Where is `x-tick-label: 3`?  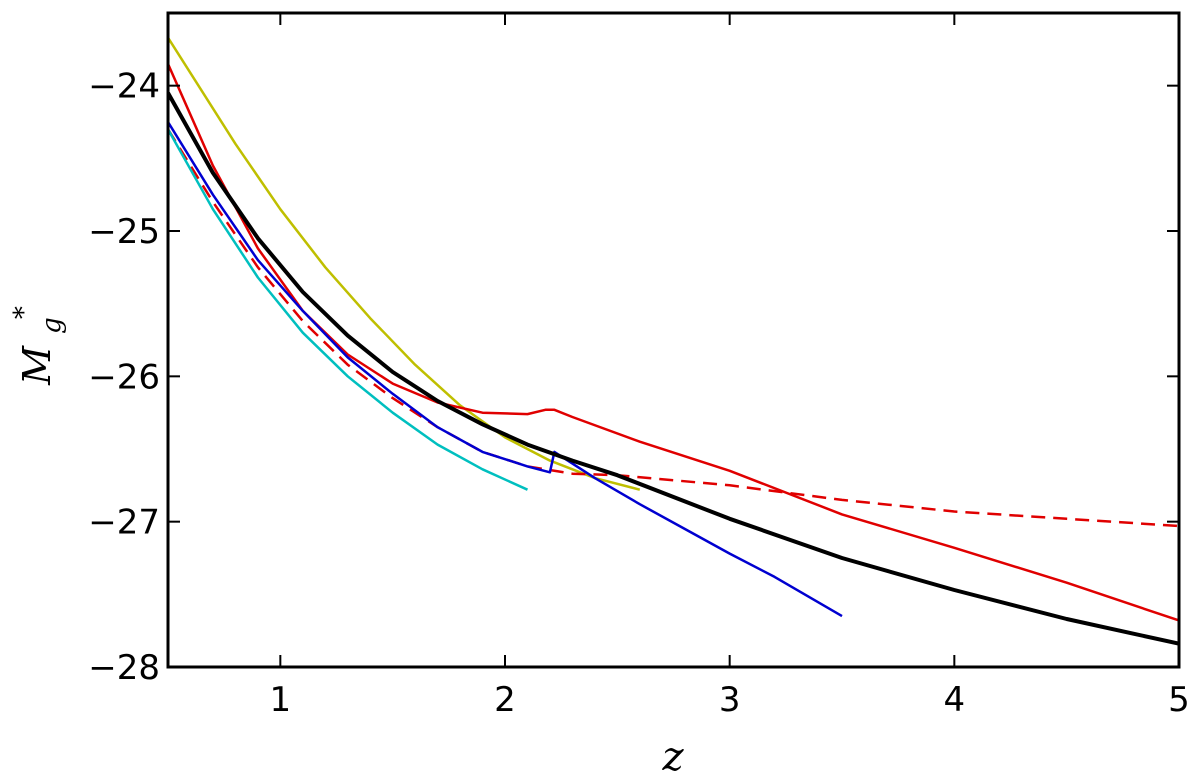 x-tick-label: 3 is located at coordinates (730, 700).